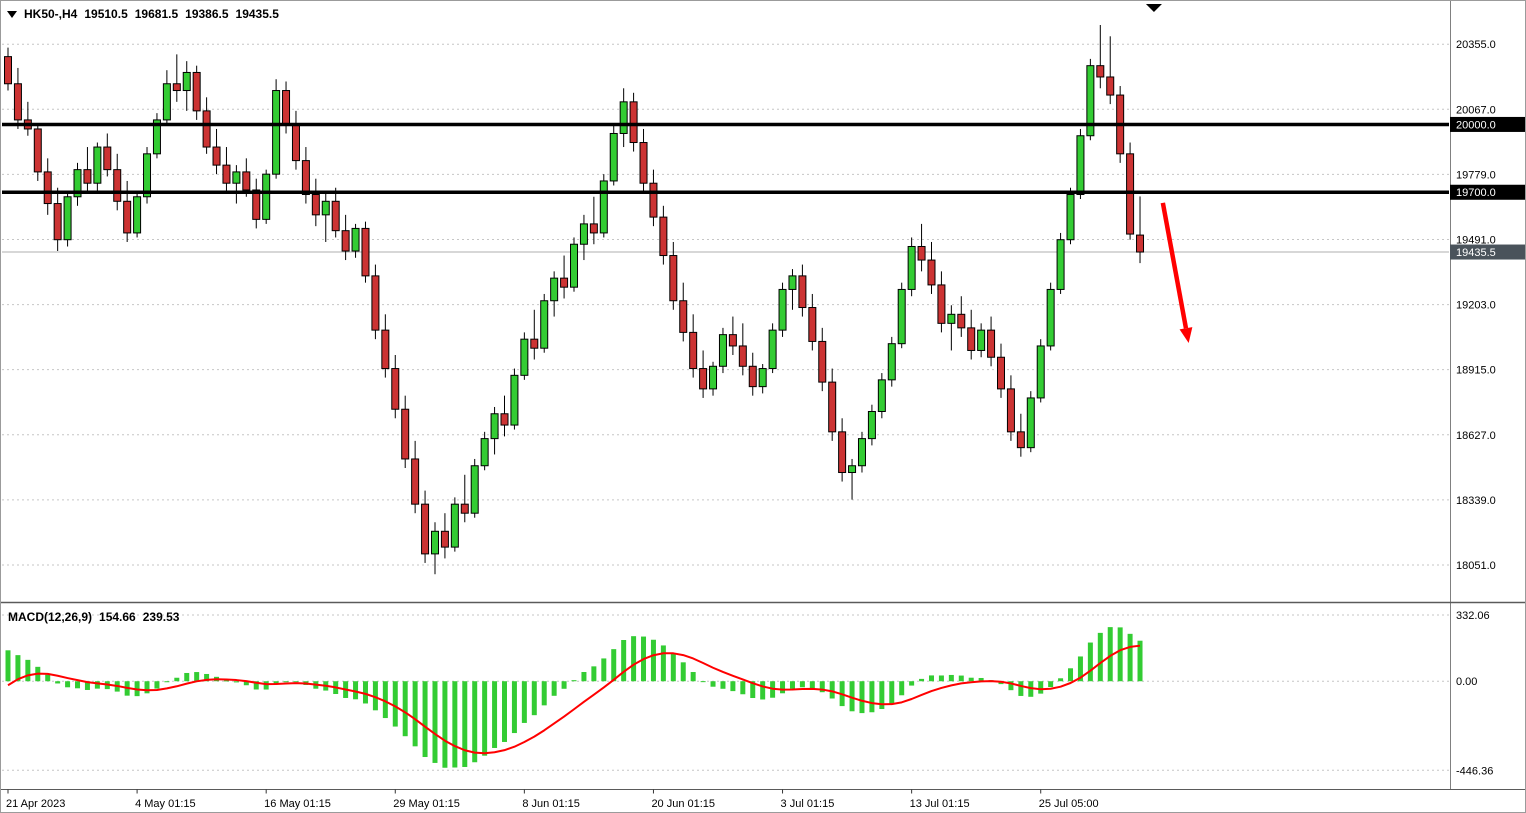 Image resolution: width=1526 pixels, height=813 pixels. Describe the element at coordinates (12, 14) in the screenshot. I see `symbol-dropdown-icon` at that location.